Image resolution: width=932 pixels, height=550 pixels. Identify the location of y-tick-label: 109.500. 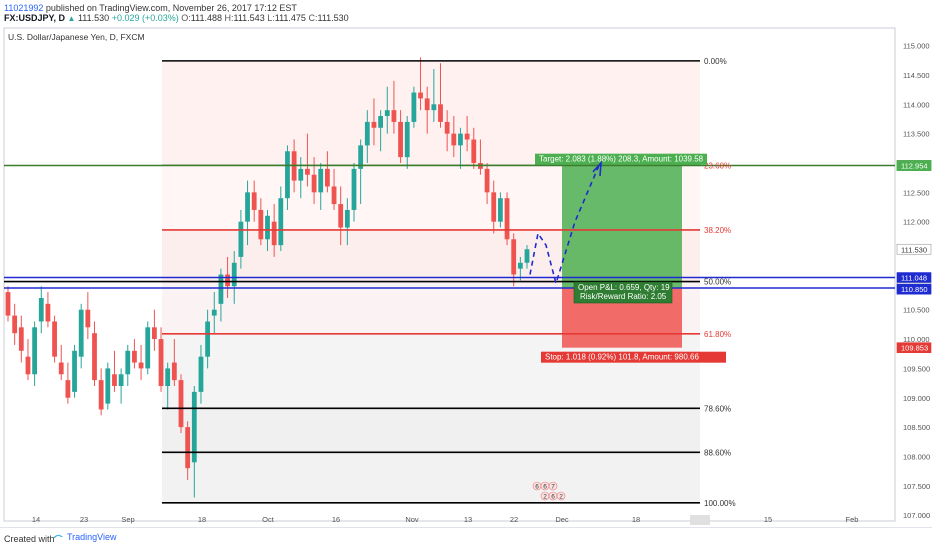
(916, 368).